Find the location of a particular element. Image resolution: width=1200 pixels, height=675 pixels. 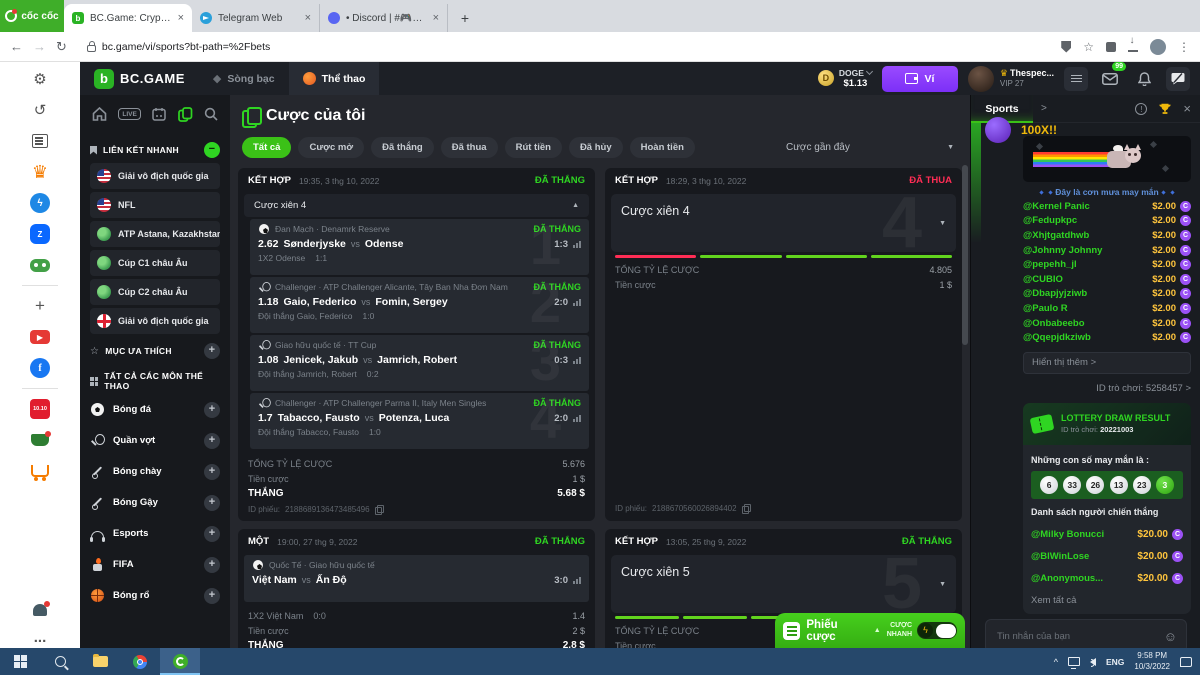

chat-input is located at coordinates (1079, 636).